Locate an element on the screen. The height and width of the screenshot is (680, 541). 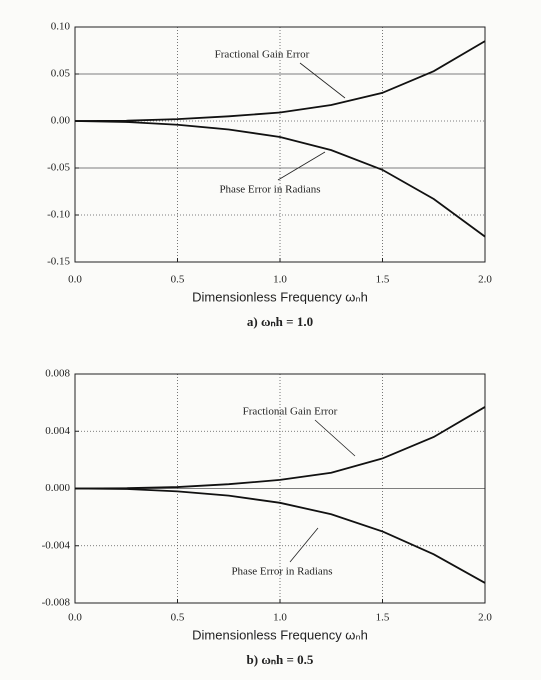
y-tick-label: -0.008 is located at coordinates (56, 603).